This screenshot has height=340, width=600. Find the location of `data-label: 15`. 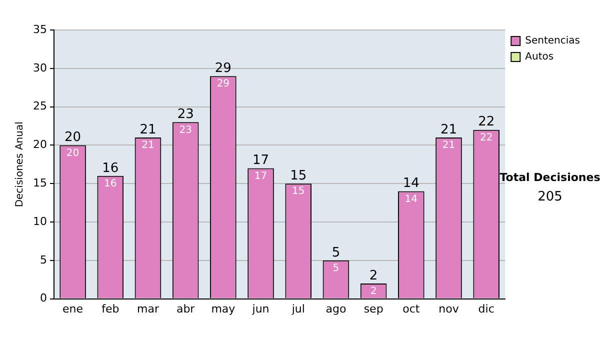

data-label: 15 is located at coordinates (298, 192).